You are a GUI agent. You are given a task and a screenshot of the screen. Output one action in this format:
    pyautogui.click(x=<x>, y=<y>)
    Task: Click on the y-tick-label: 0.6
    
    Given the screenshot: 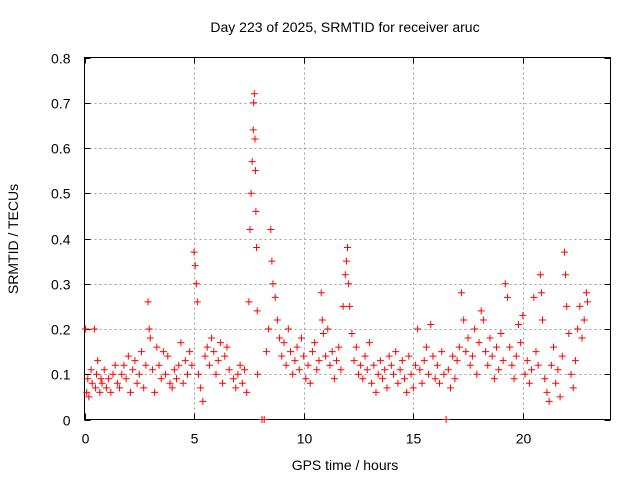 What is the action you would take?
    pyautogui.click(x=61, y=149)
    